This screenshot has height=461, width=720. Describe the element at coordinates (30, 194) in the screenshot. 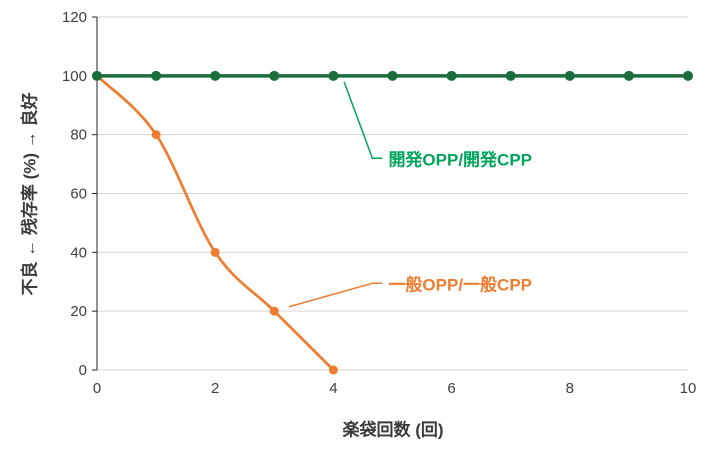

I see `y-axis-title: 不良 ← 残存率 (%) → 良好` at that location.